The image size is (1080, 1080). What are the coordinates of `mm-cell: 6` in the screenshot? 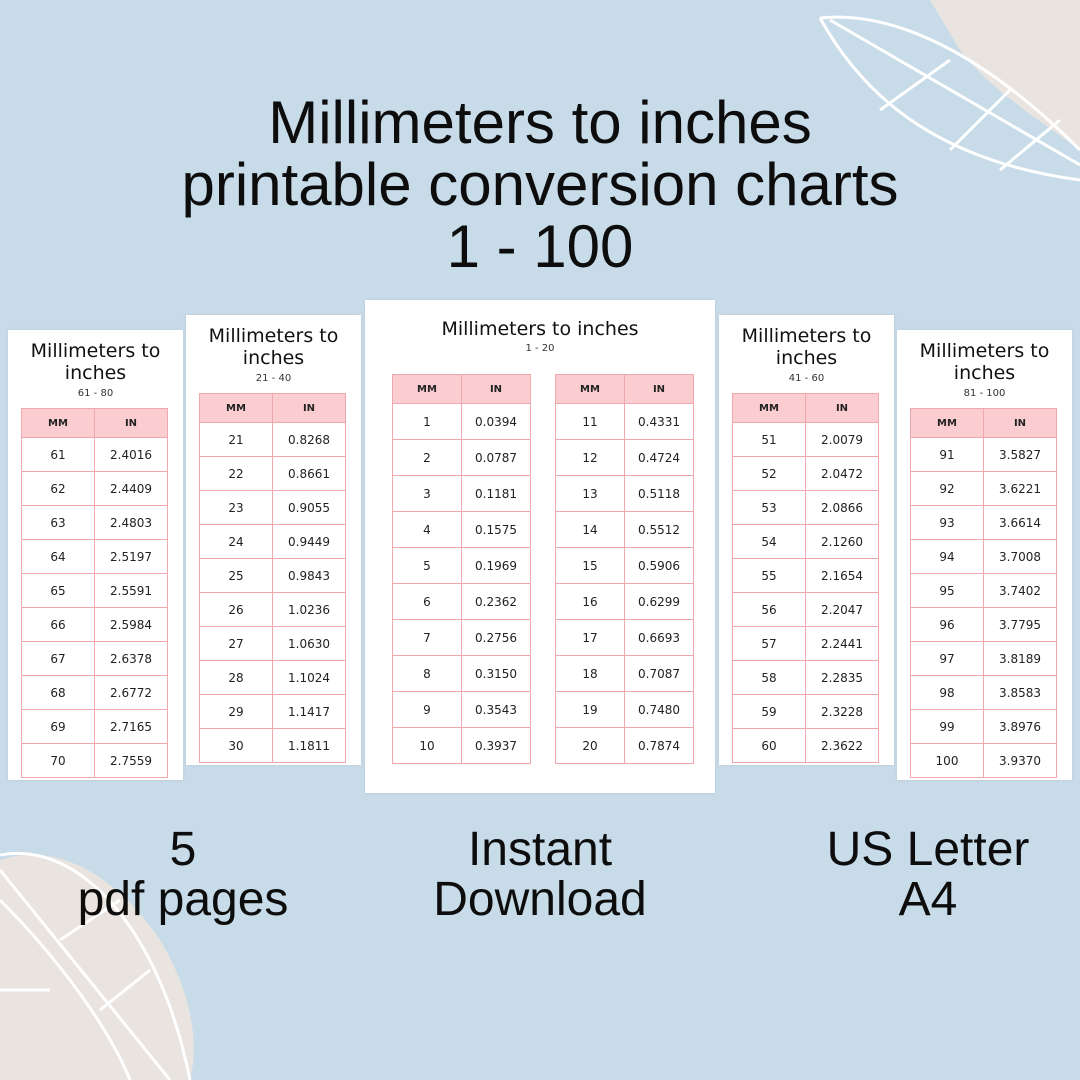 It's located at (427, 601).